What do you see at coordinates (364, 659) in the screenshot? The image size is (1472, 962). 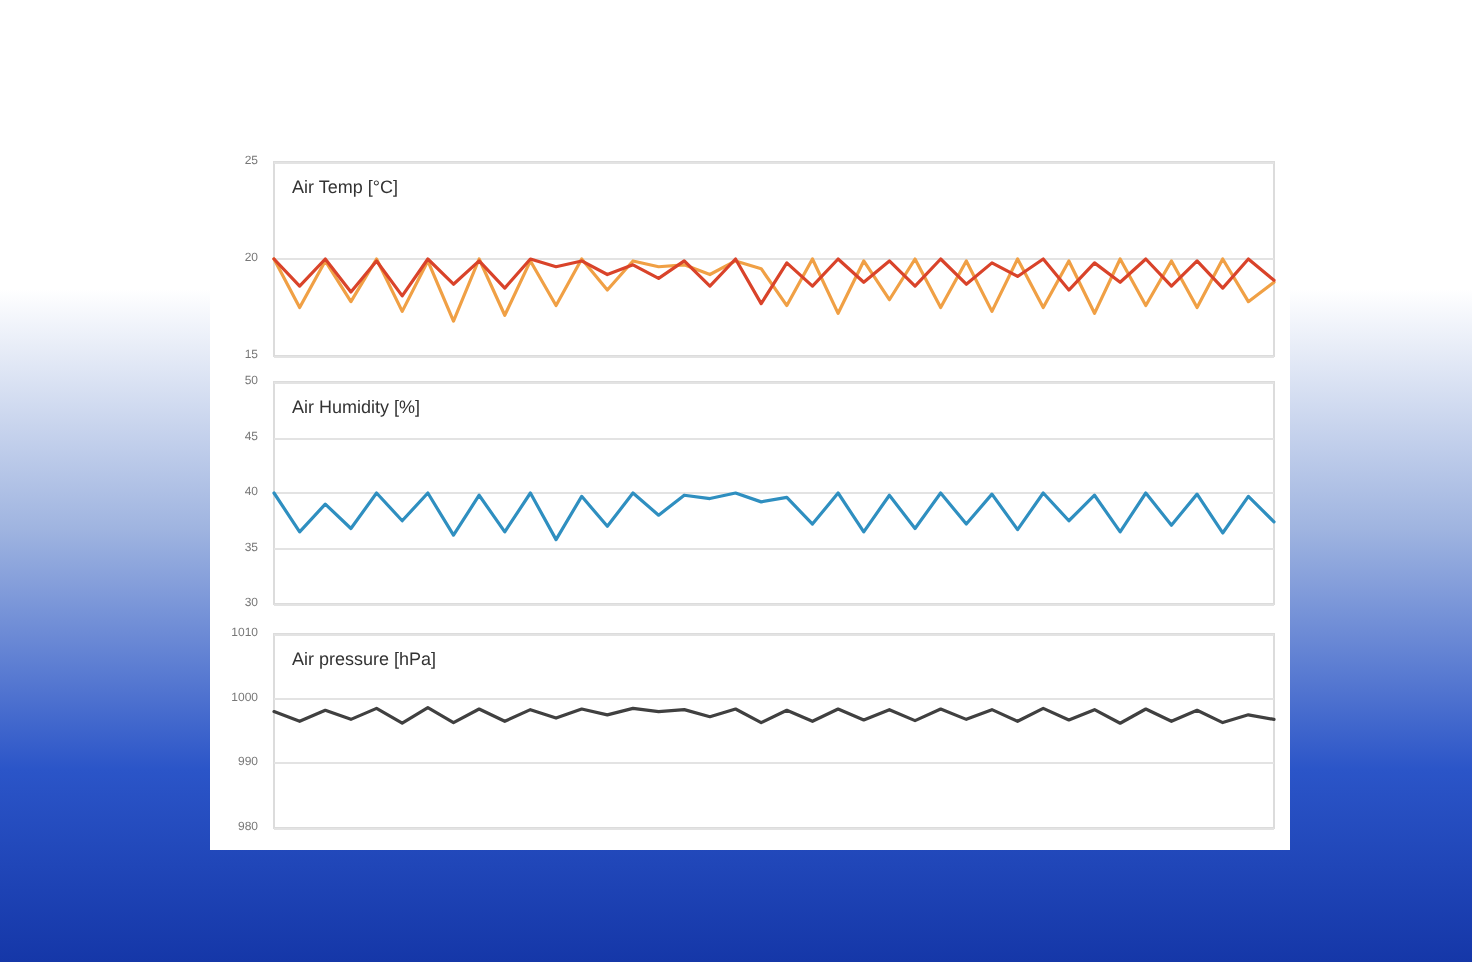 I see `text: Air pressure [hPa]` at bounding box center [364, 659].